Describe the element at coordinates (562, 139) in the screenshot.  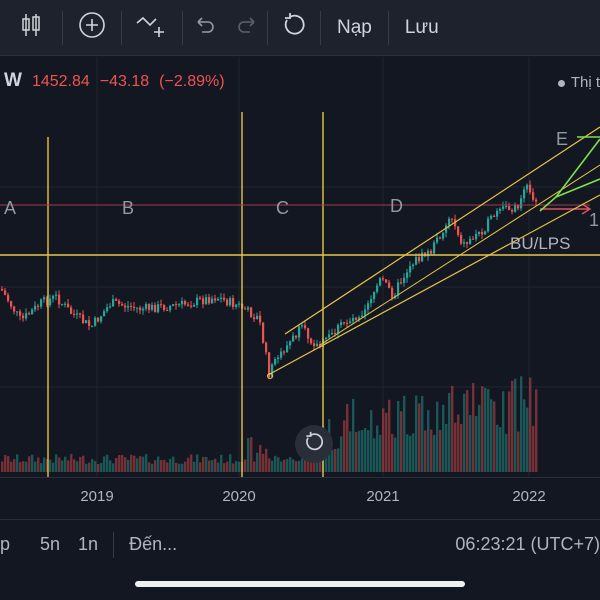
I see `wave-label-e: E` at that location.